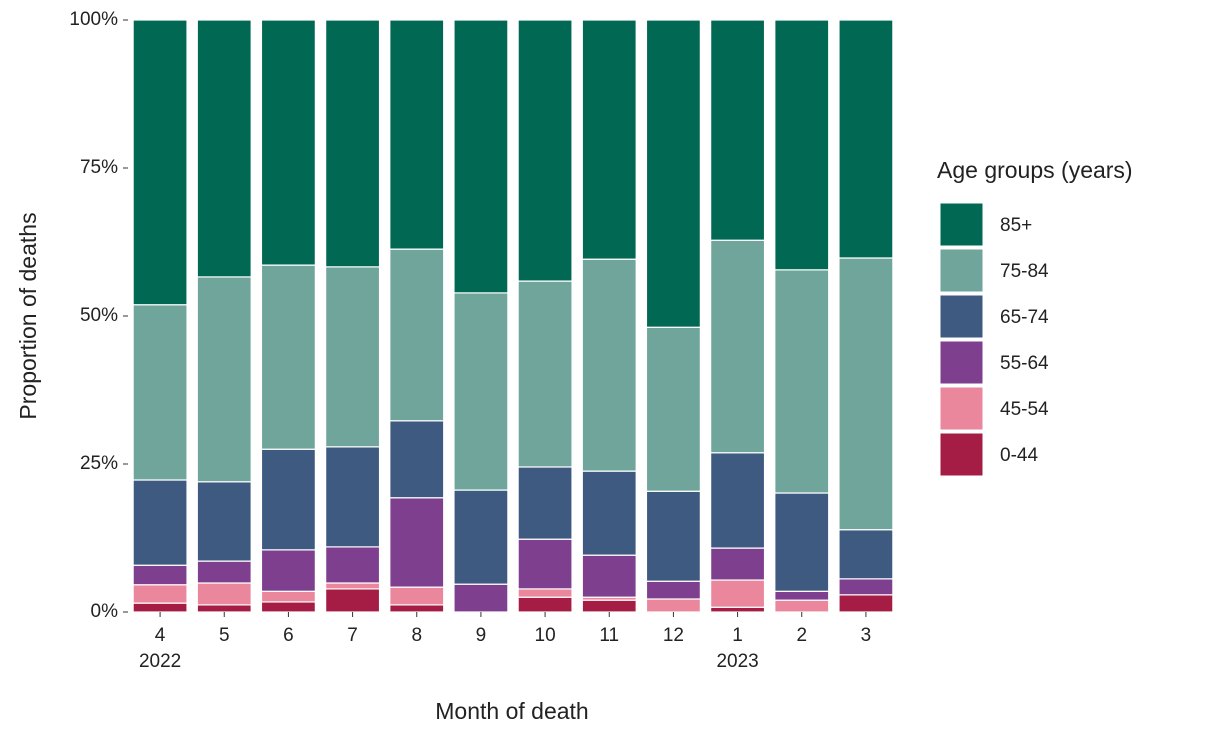  What do you see at coordinates (866, 635) in the screenshot?
I see `x-tick-label: 3` at bounding box center [866, 635].